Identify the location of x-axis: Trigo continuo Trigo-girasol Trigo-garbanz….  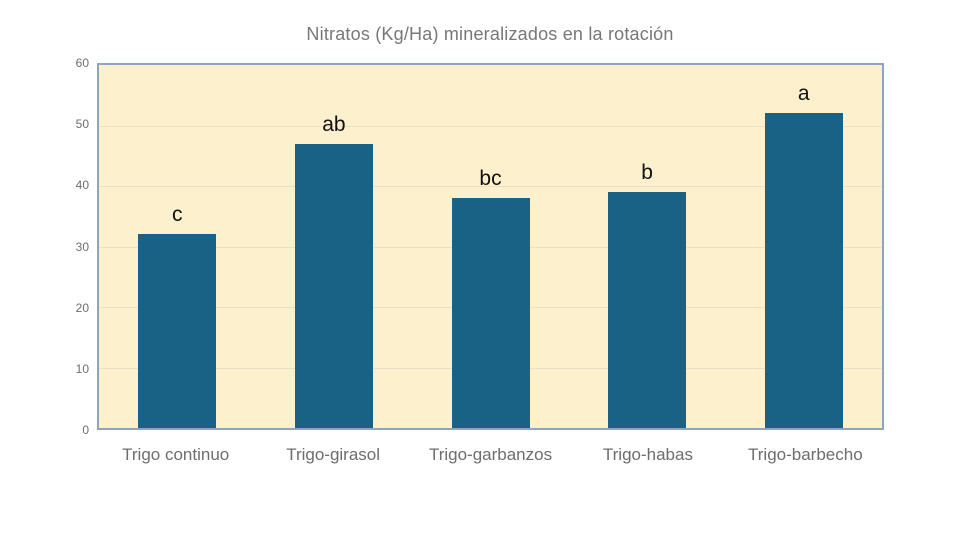
(490, 455).